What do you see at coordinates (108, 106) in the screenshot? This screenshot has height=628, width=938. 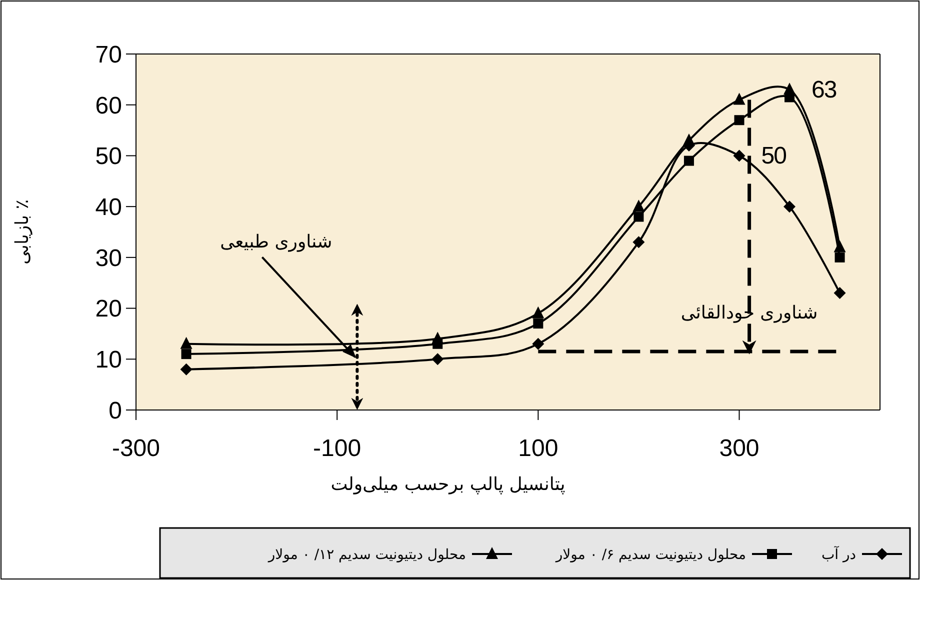 I see `y-tick-label: 60` at bounding box center [108, 106].